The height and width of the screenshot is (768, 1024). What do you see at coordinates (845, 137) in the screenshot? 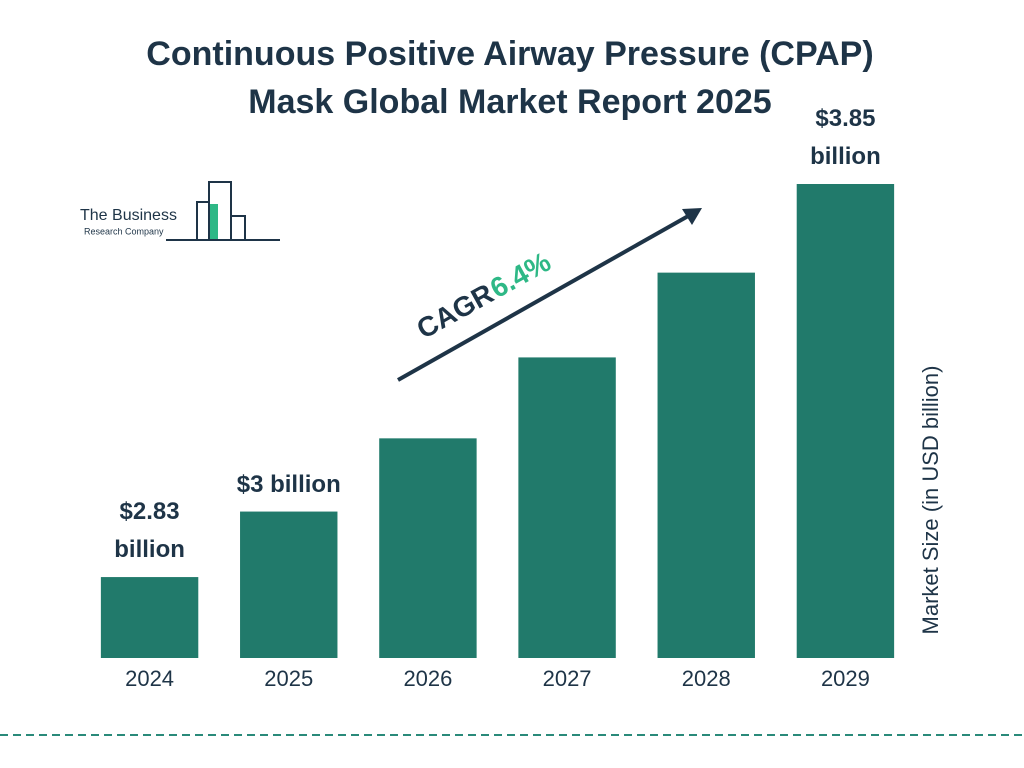
I see `value-label: $3.85 billion` at bounding box center [845, 137].